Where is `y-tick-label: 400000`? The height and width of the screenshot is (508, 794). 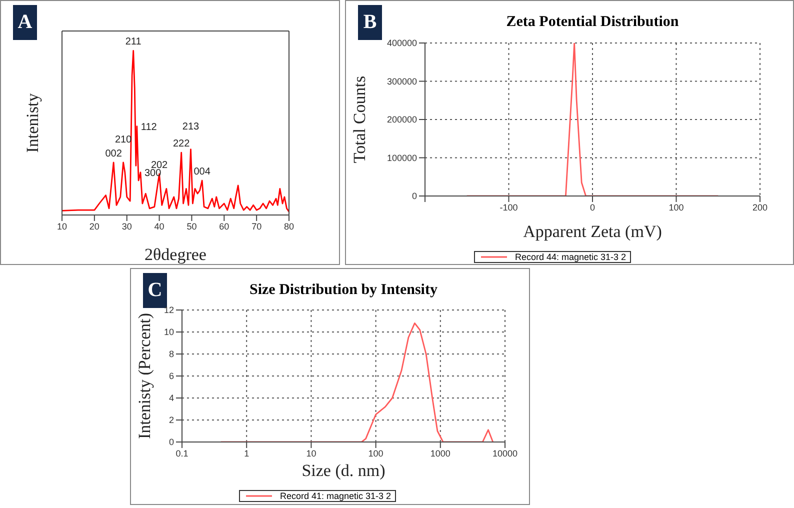
y-tick-label: 400000 is located at coordinates (401, 43).